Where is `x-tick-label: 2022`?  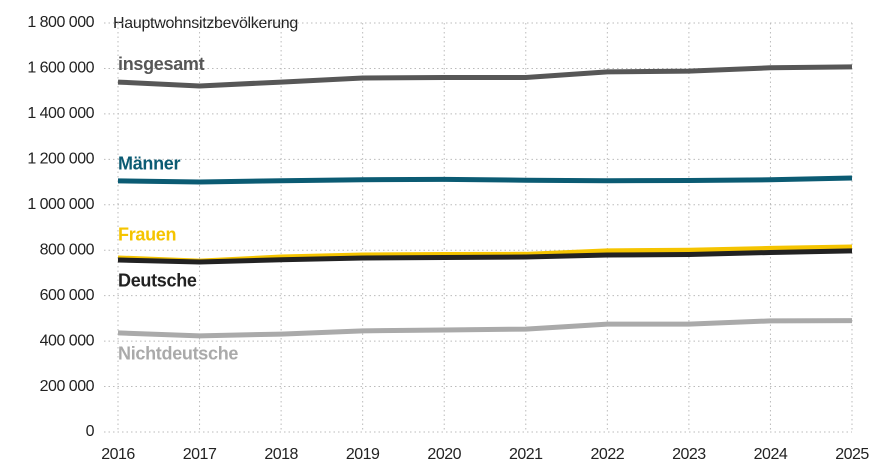 x-tick-label: 2022 is located at coordinates (608, 454).